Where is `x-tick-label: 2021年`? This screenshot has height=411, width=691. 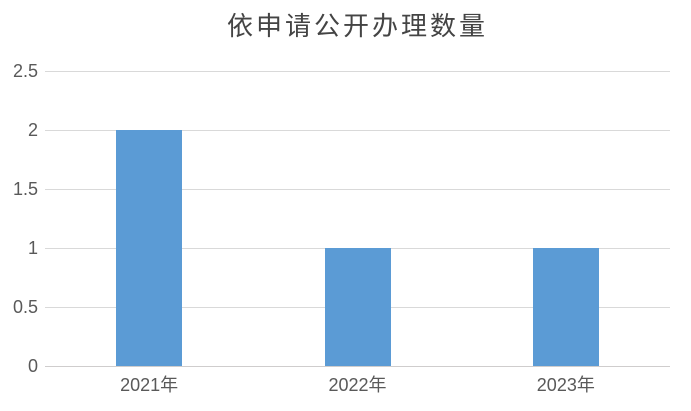
x-tick-label: 2021年 is located at coordinates (149, 385).